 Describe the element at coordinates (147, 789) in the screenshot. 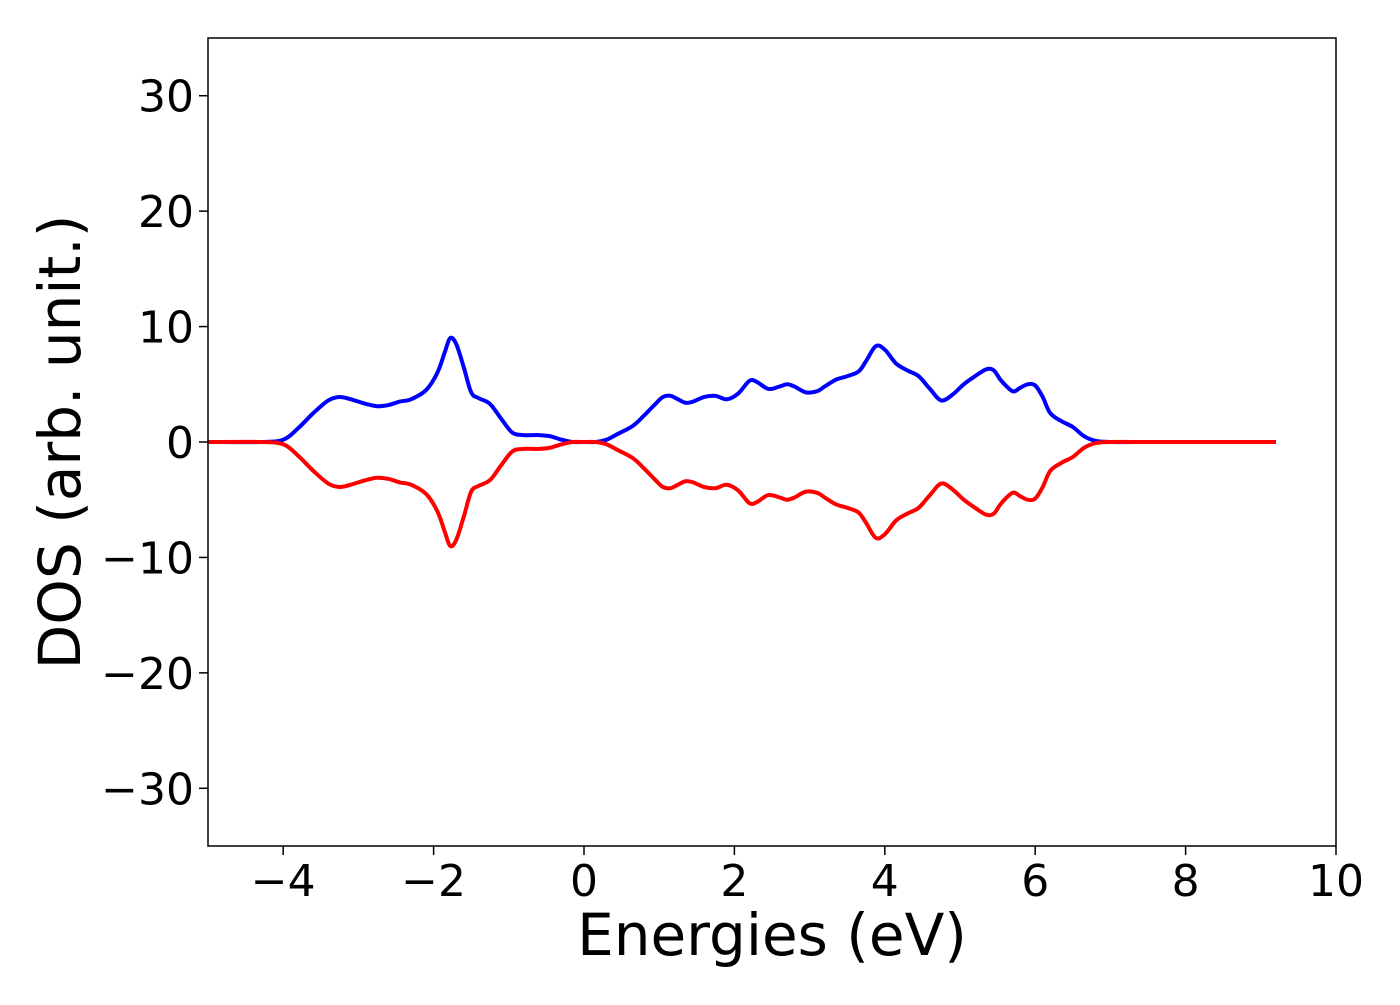

I see `y-tick-label: −30` at that location.